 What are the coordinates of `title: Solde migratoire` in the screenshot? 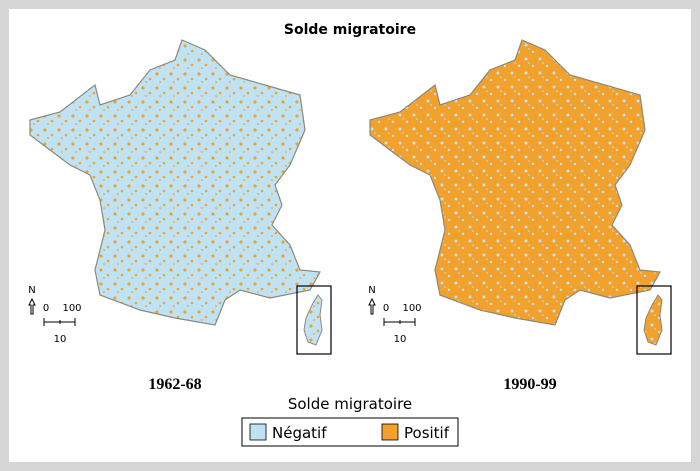 It's located at (350, 30).